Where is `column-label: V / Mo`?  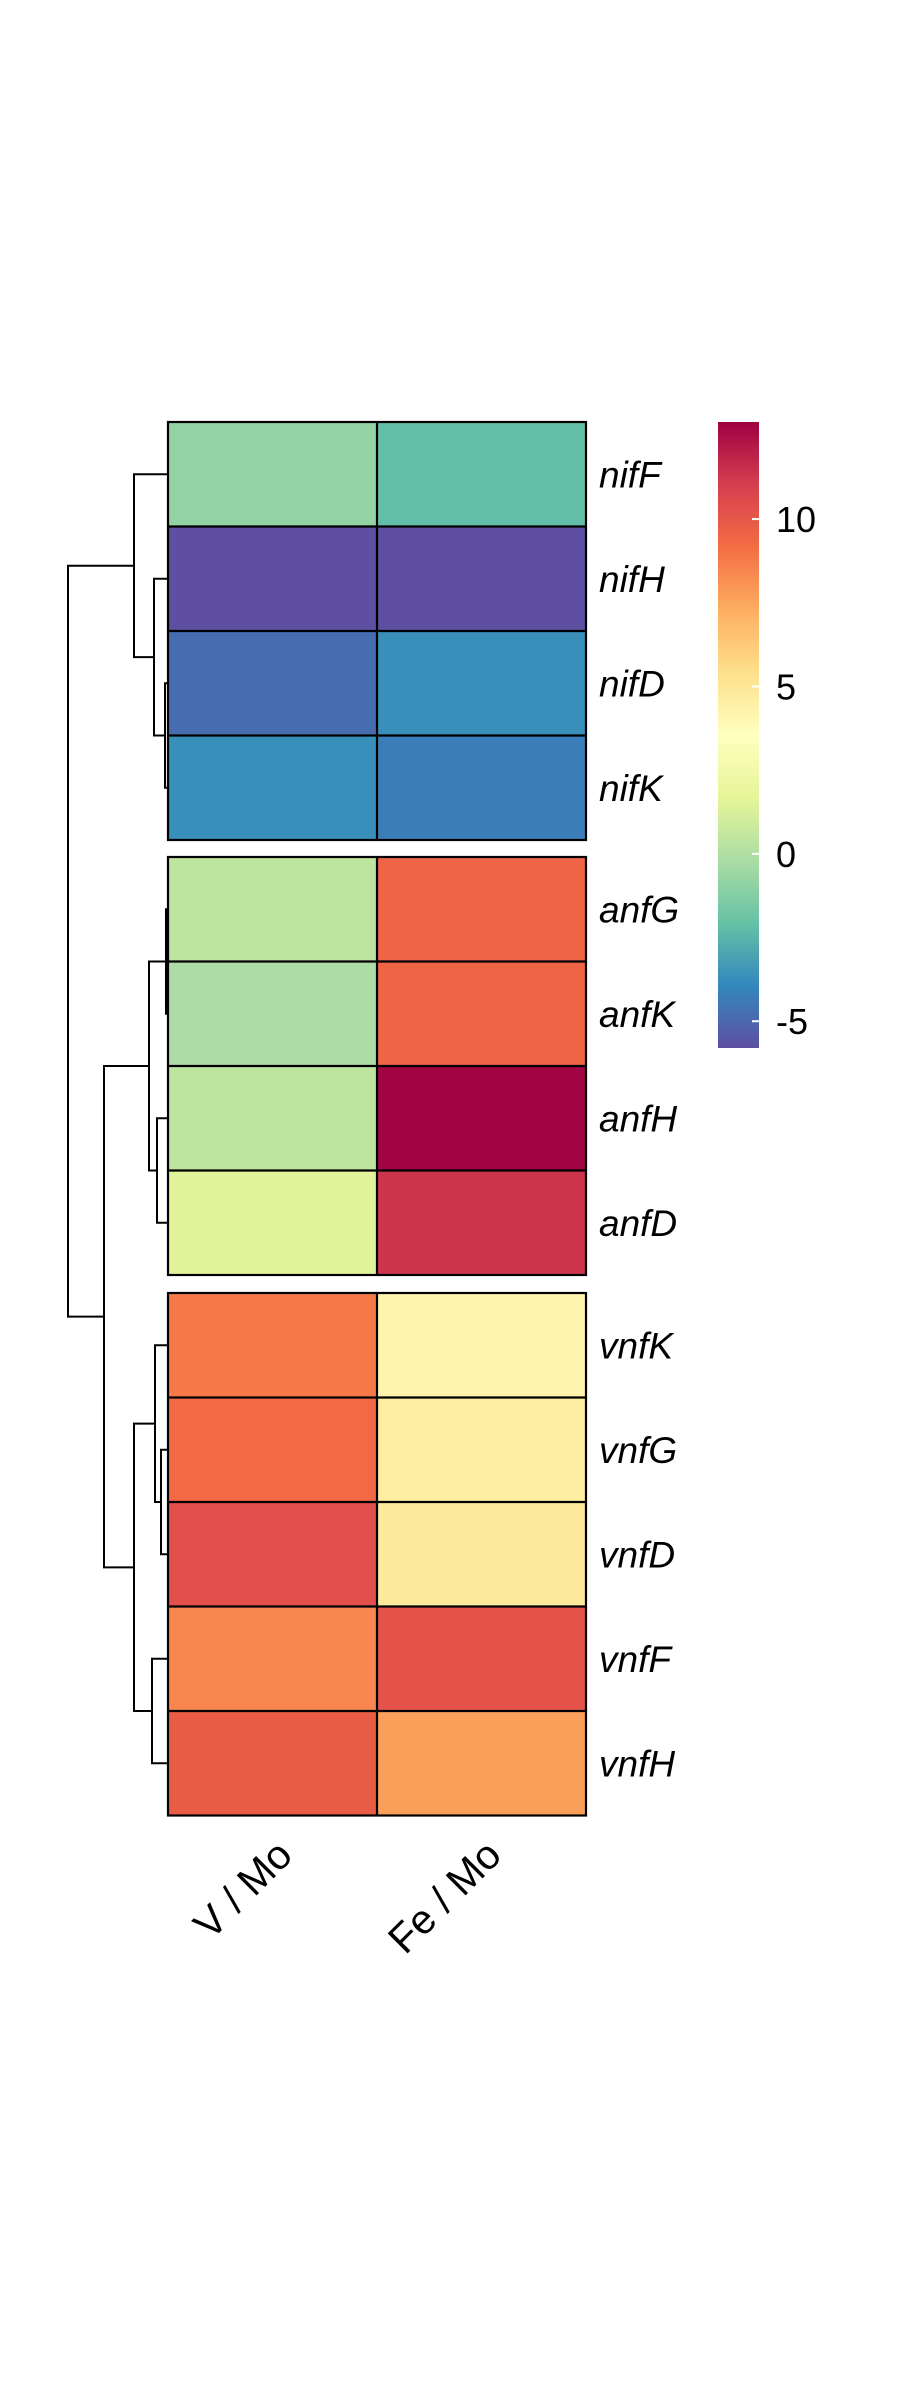
column-label: V / Mo is located at coordinates (243, 1889).